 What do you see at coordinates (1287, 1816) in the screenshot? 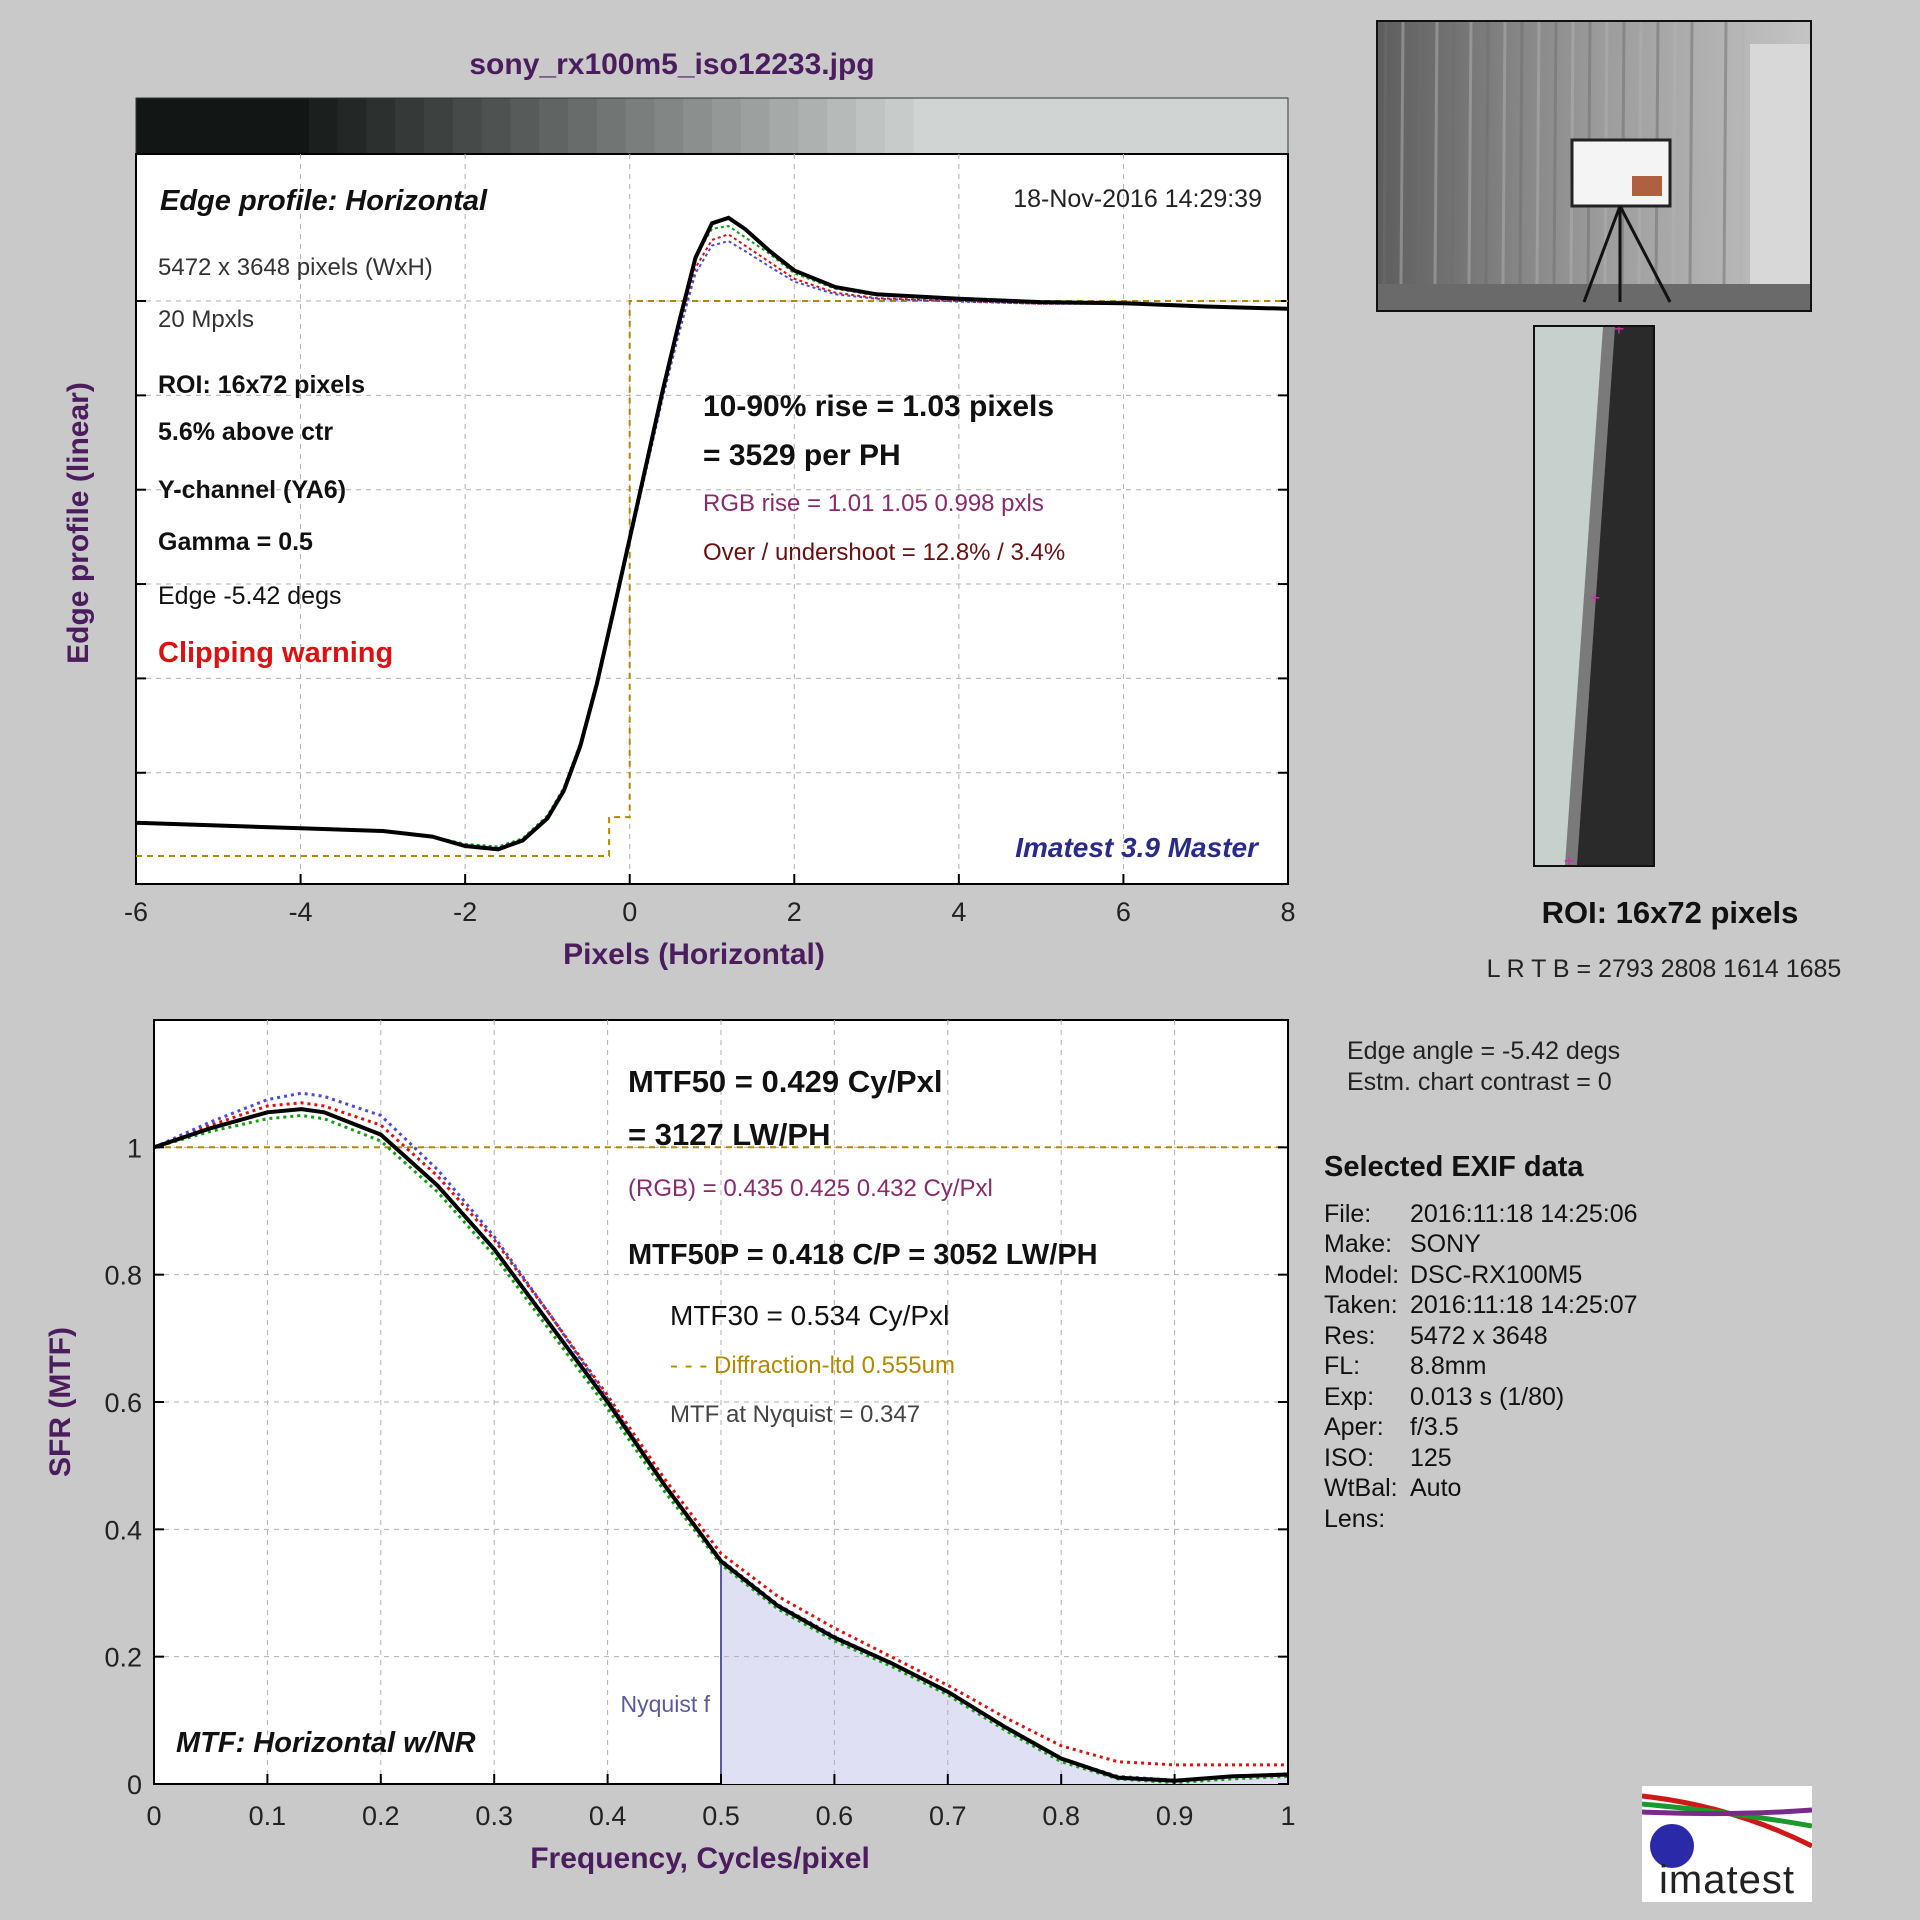
I see `mtf-x-tick-label: 1` at bounding box center [1287, 1816].